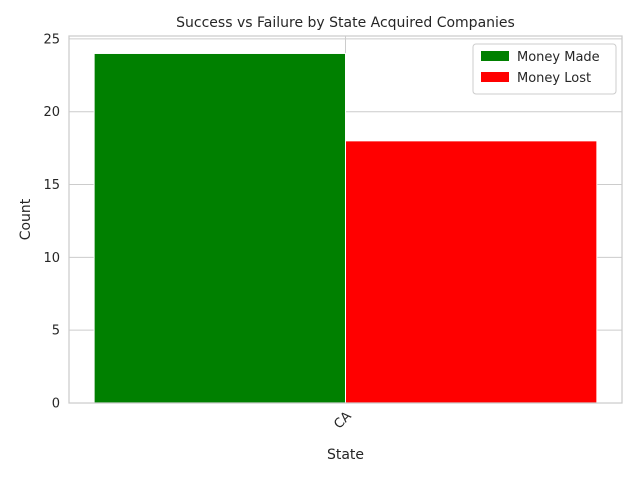 Image resolution: width=640 pixels, height=480 pixels. I want to click on y-tick-label: 0, so click(56, 404).